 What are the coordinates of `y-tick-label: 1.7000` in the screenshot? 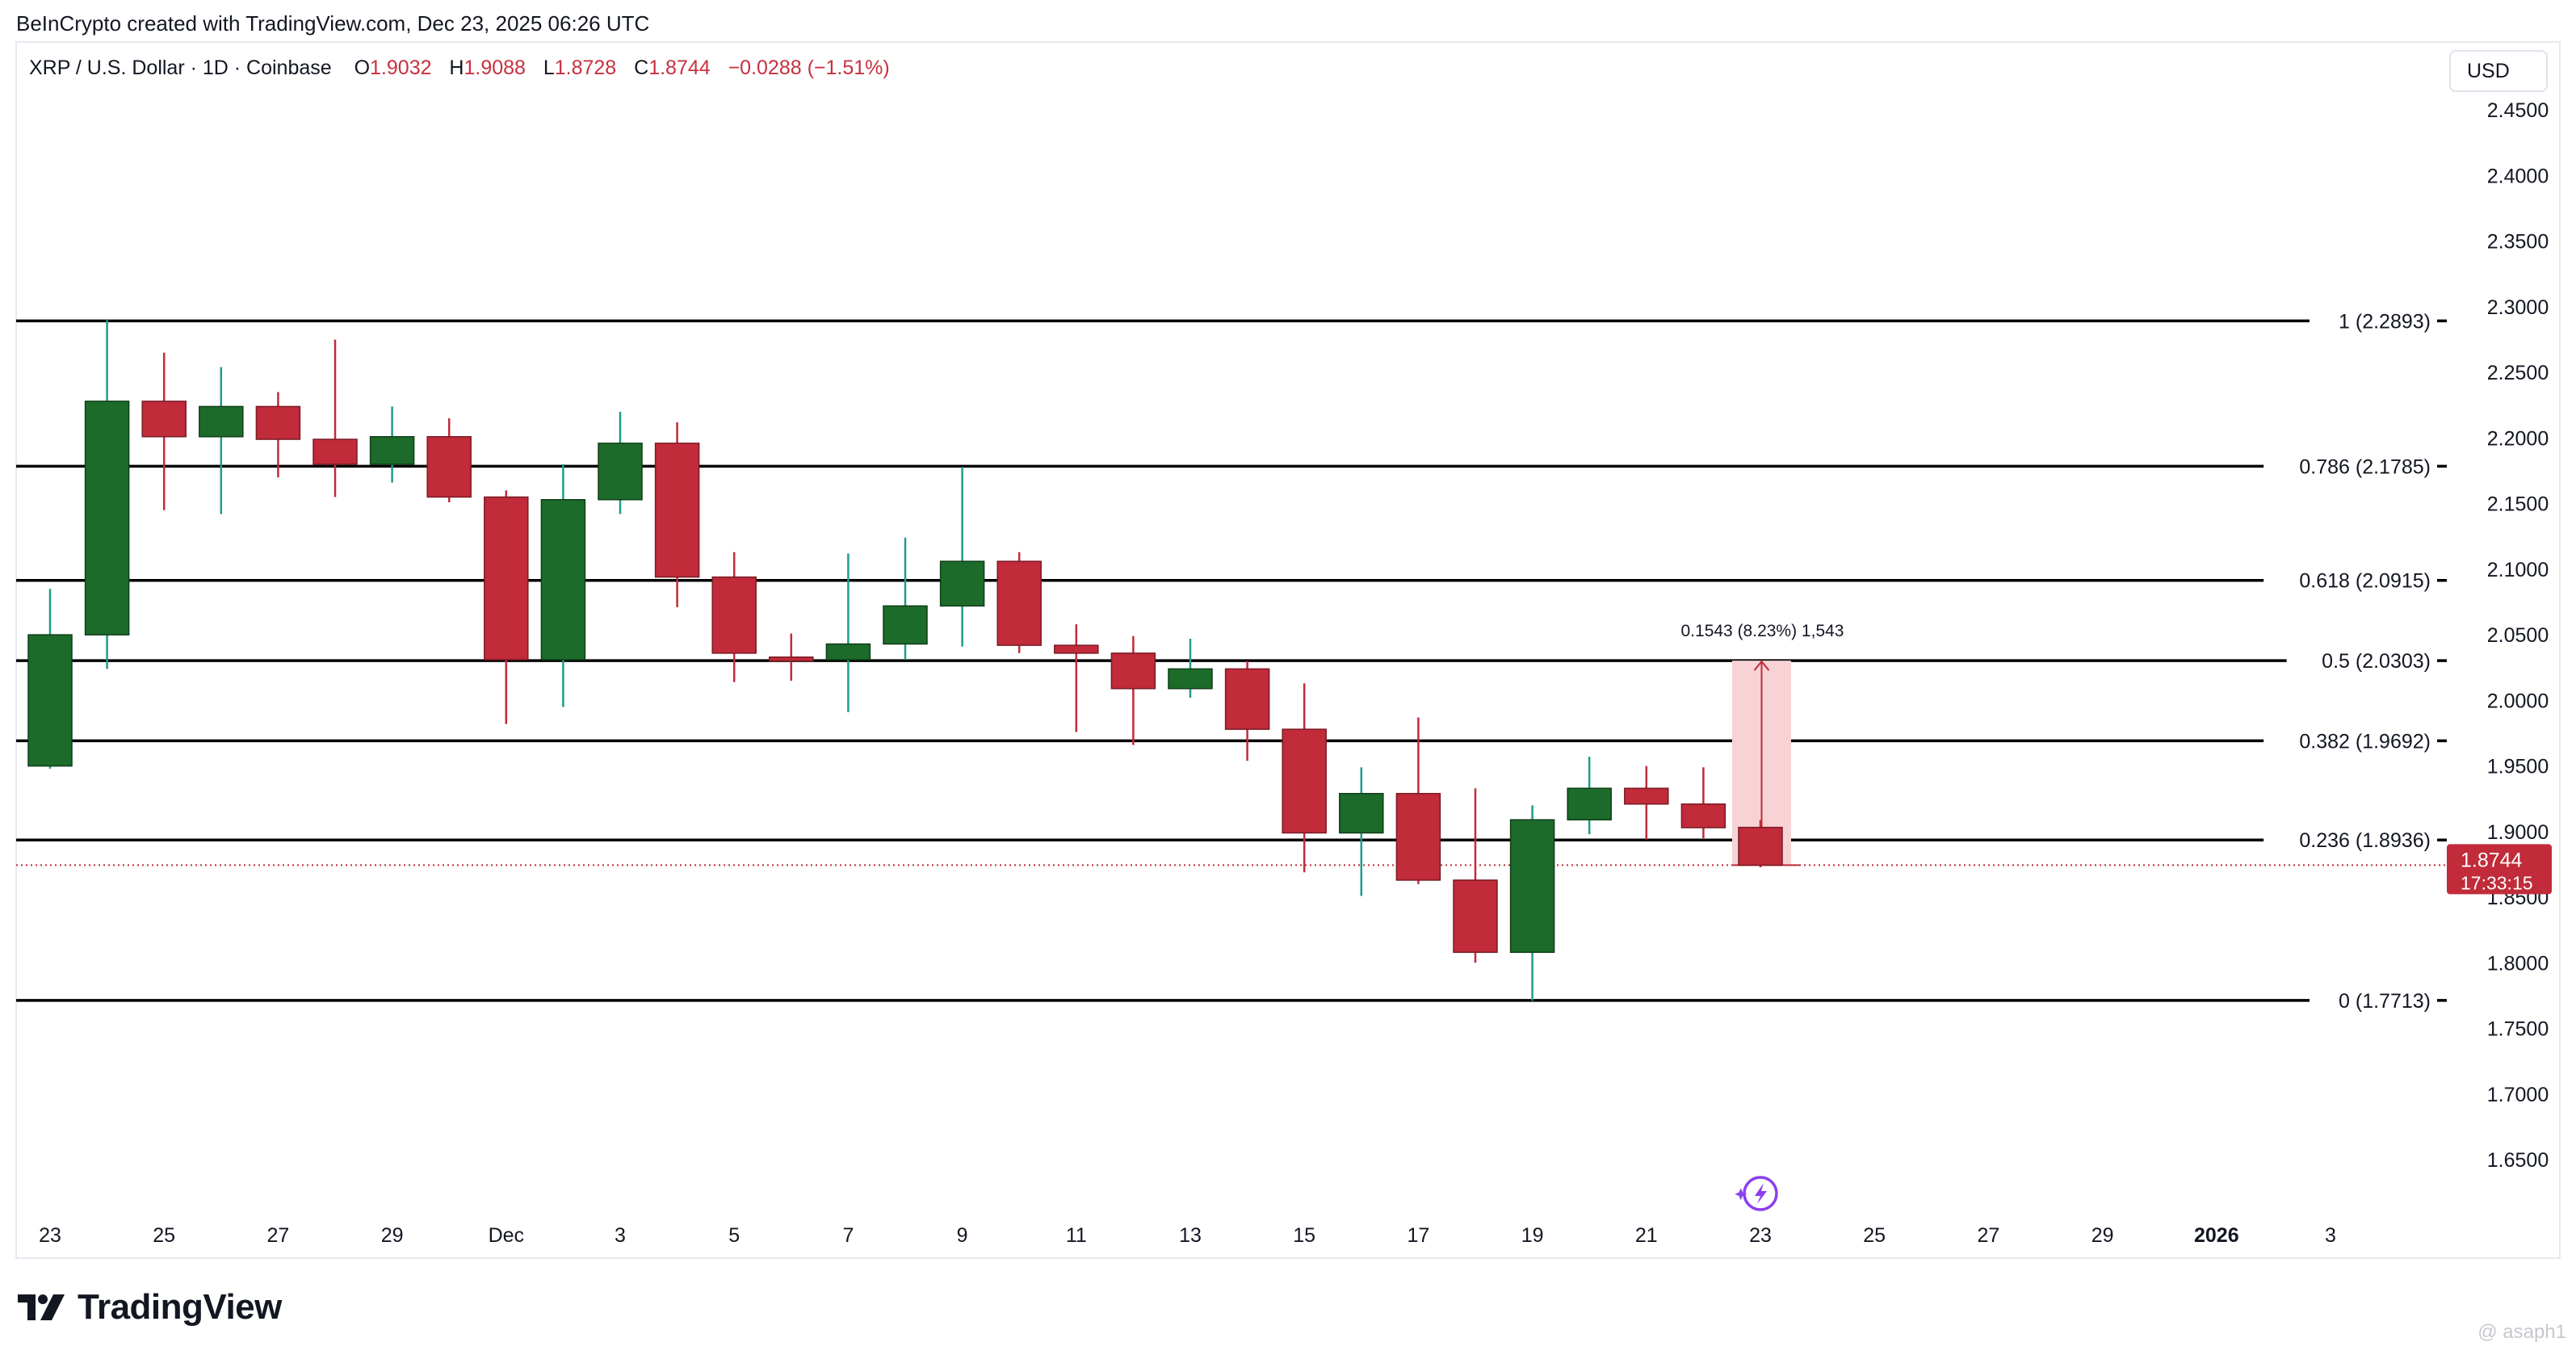 It's located at (2518, 1095).